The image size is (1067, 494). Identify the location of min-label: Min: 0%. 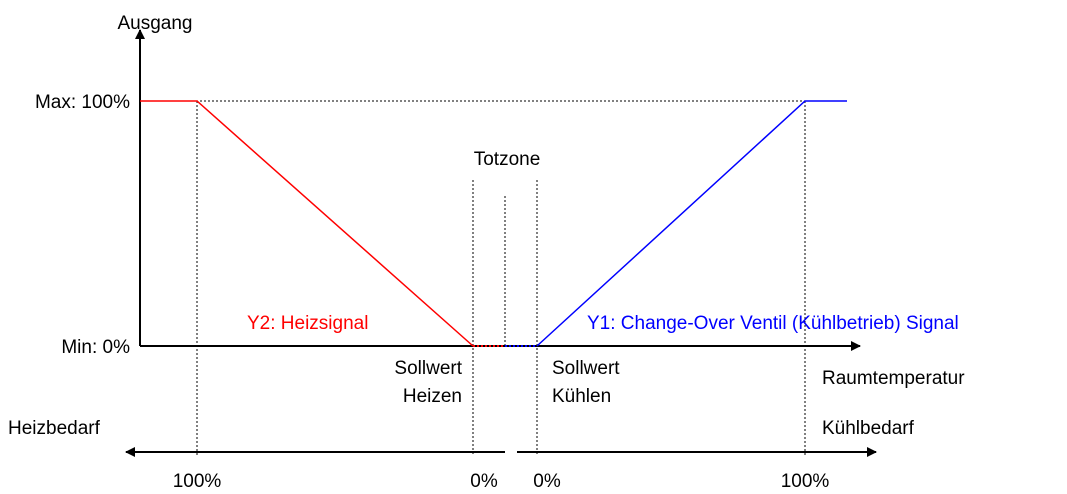
(95, 347).